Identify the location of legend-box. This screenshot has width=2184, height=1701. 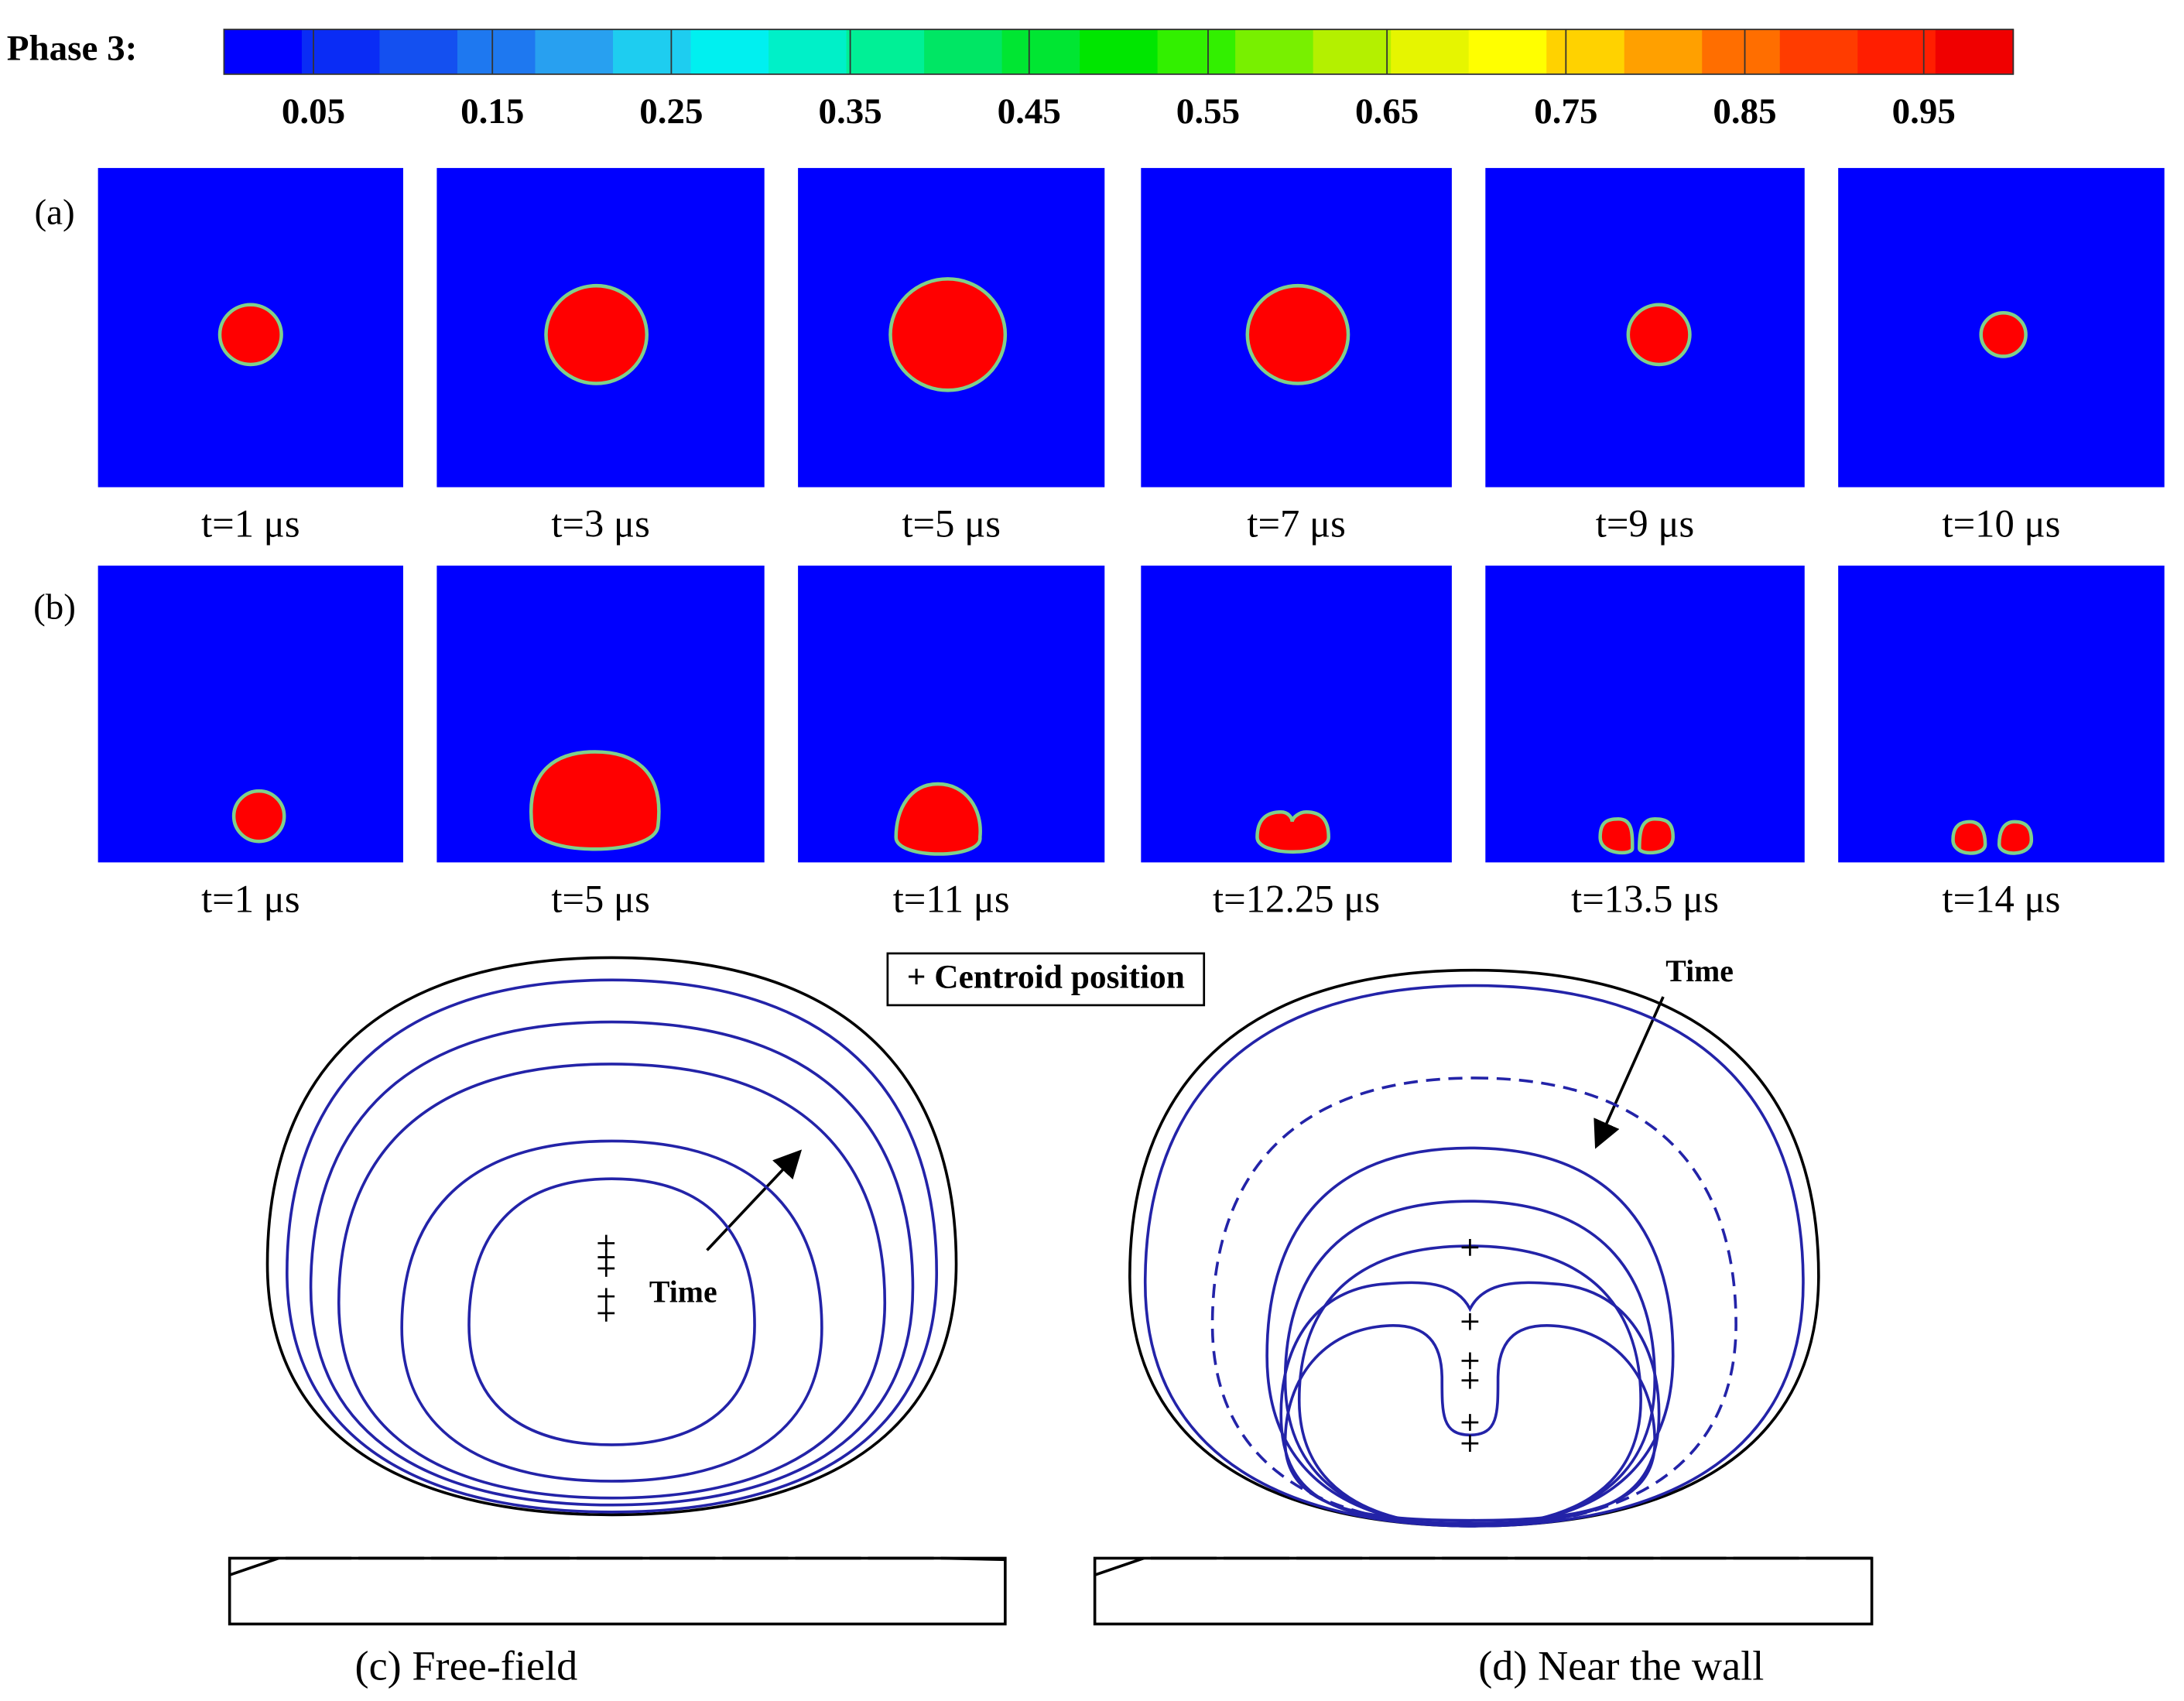
(1046, 979).